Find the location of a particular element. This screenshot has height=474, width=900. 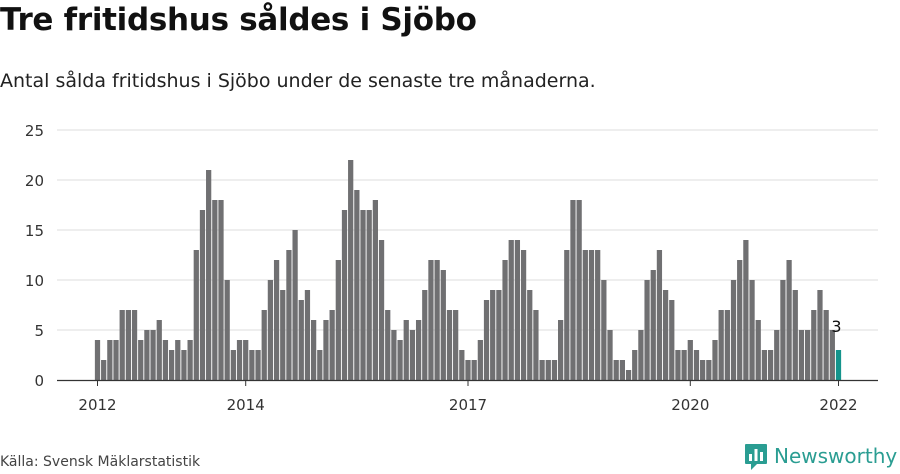

x-axis-ticks: 2012 2014 2017 2020 2022 is located at coordinates (468, 397).